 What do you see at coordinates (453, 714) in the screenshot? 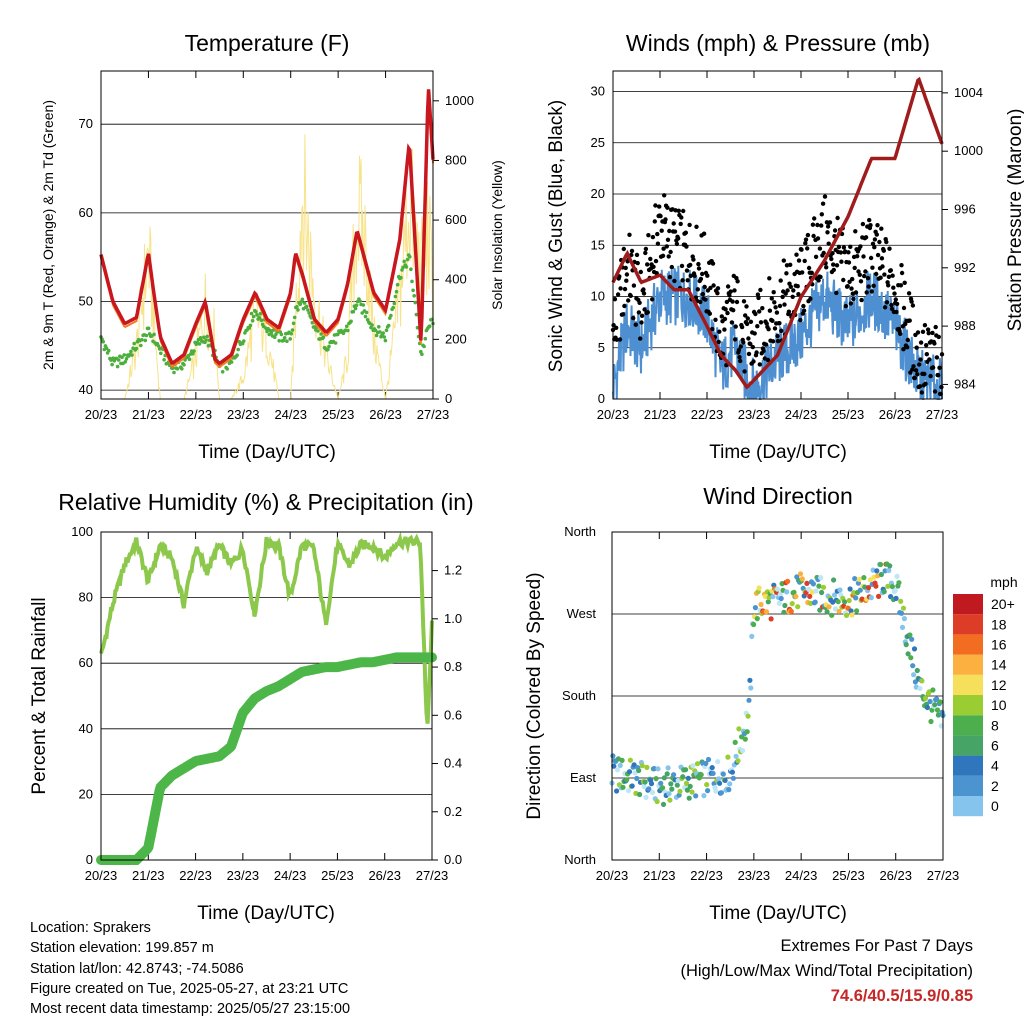
I see `humidity-y2tick-label: 0.6` at bounding box center [453, 714].